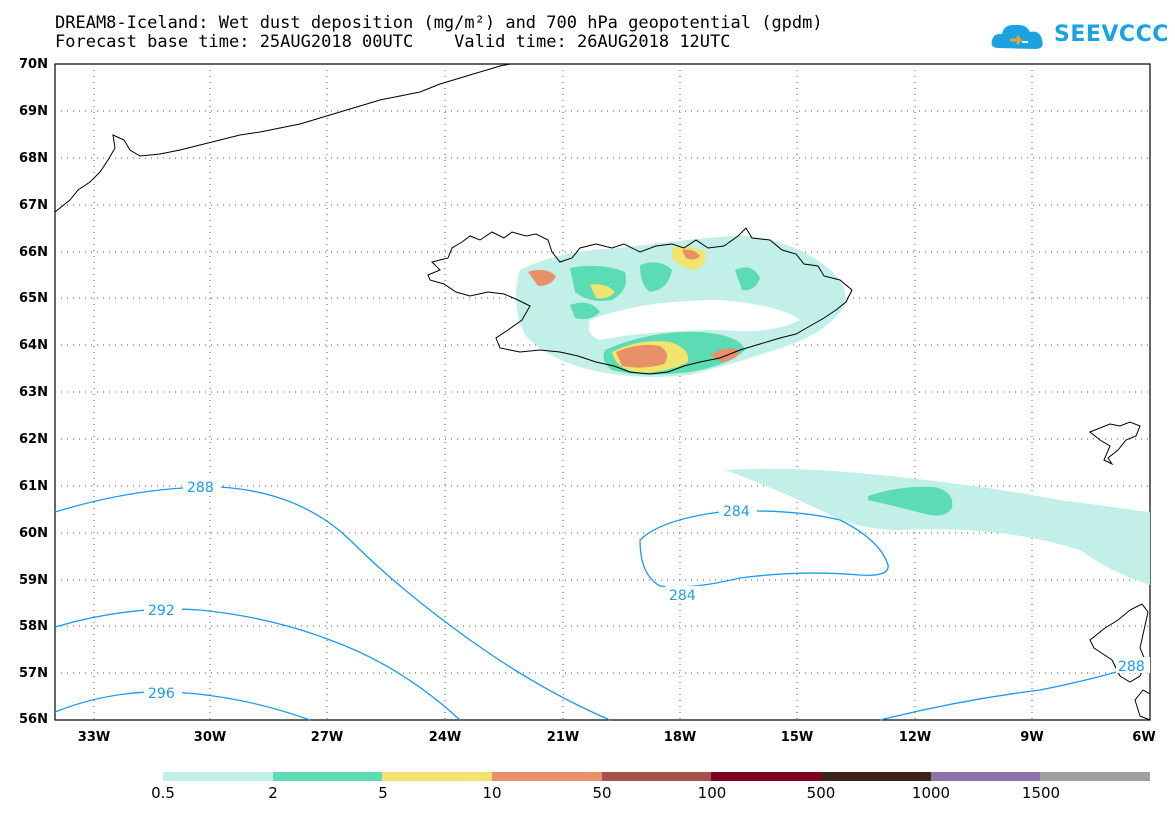 This screenshot has height=815, width=1175. What do you see at coordinates (383, 793) in the screenshot?
I see `colorbar-label: 5` at bounding box center [383, 793].